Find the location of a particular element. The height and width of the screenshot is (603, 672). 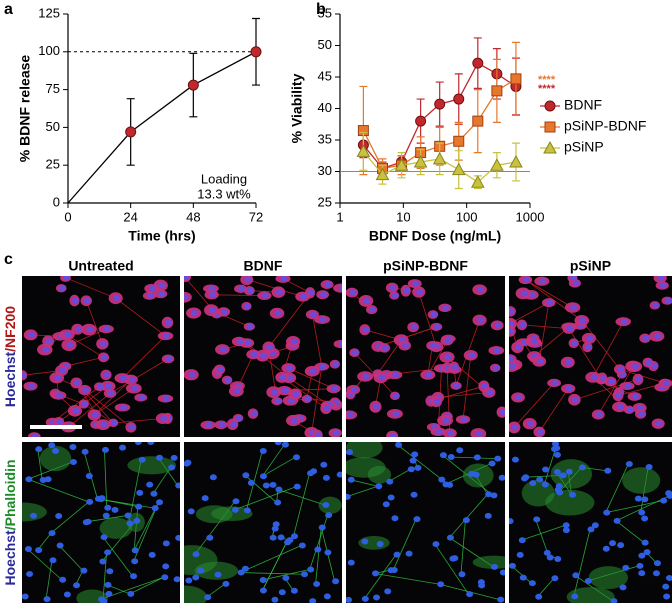

y-tick-label: 75 is located at coordinates (53, 88).